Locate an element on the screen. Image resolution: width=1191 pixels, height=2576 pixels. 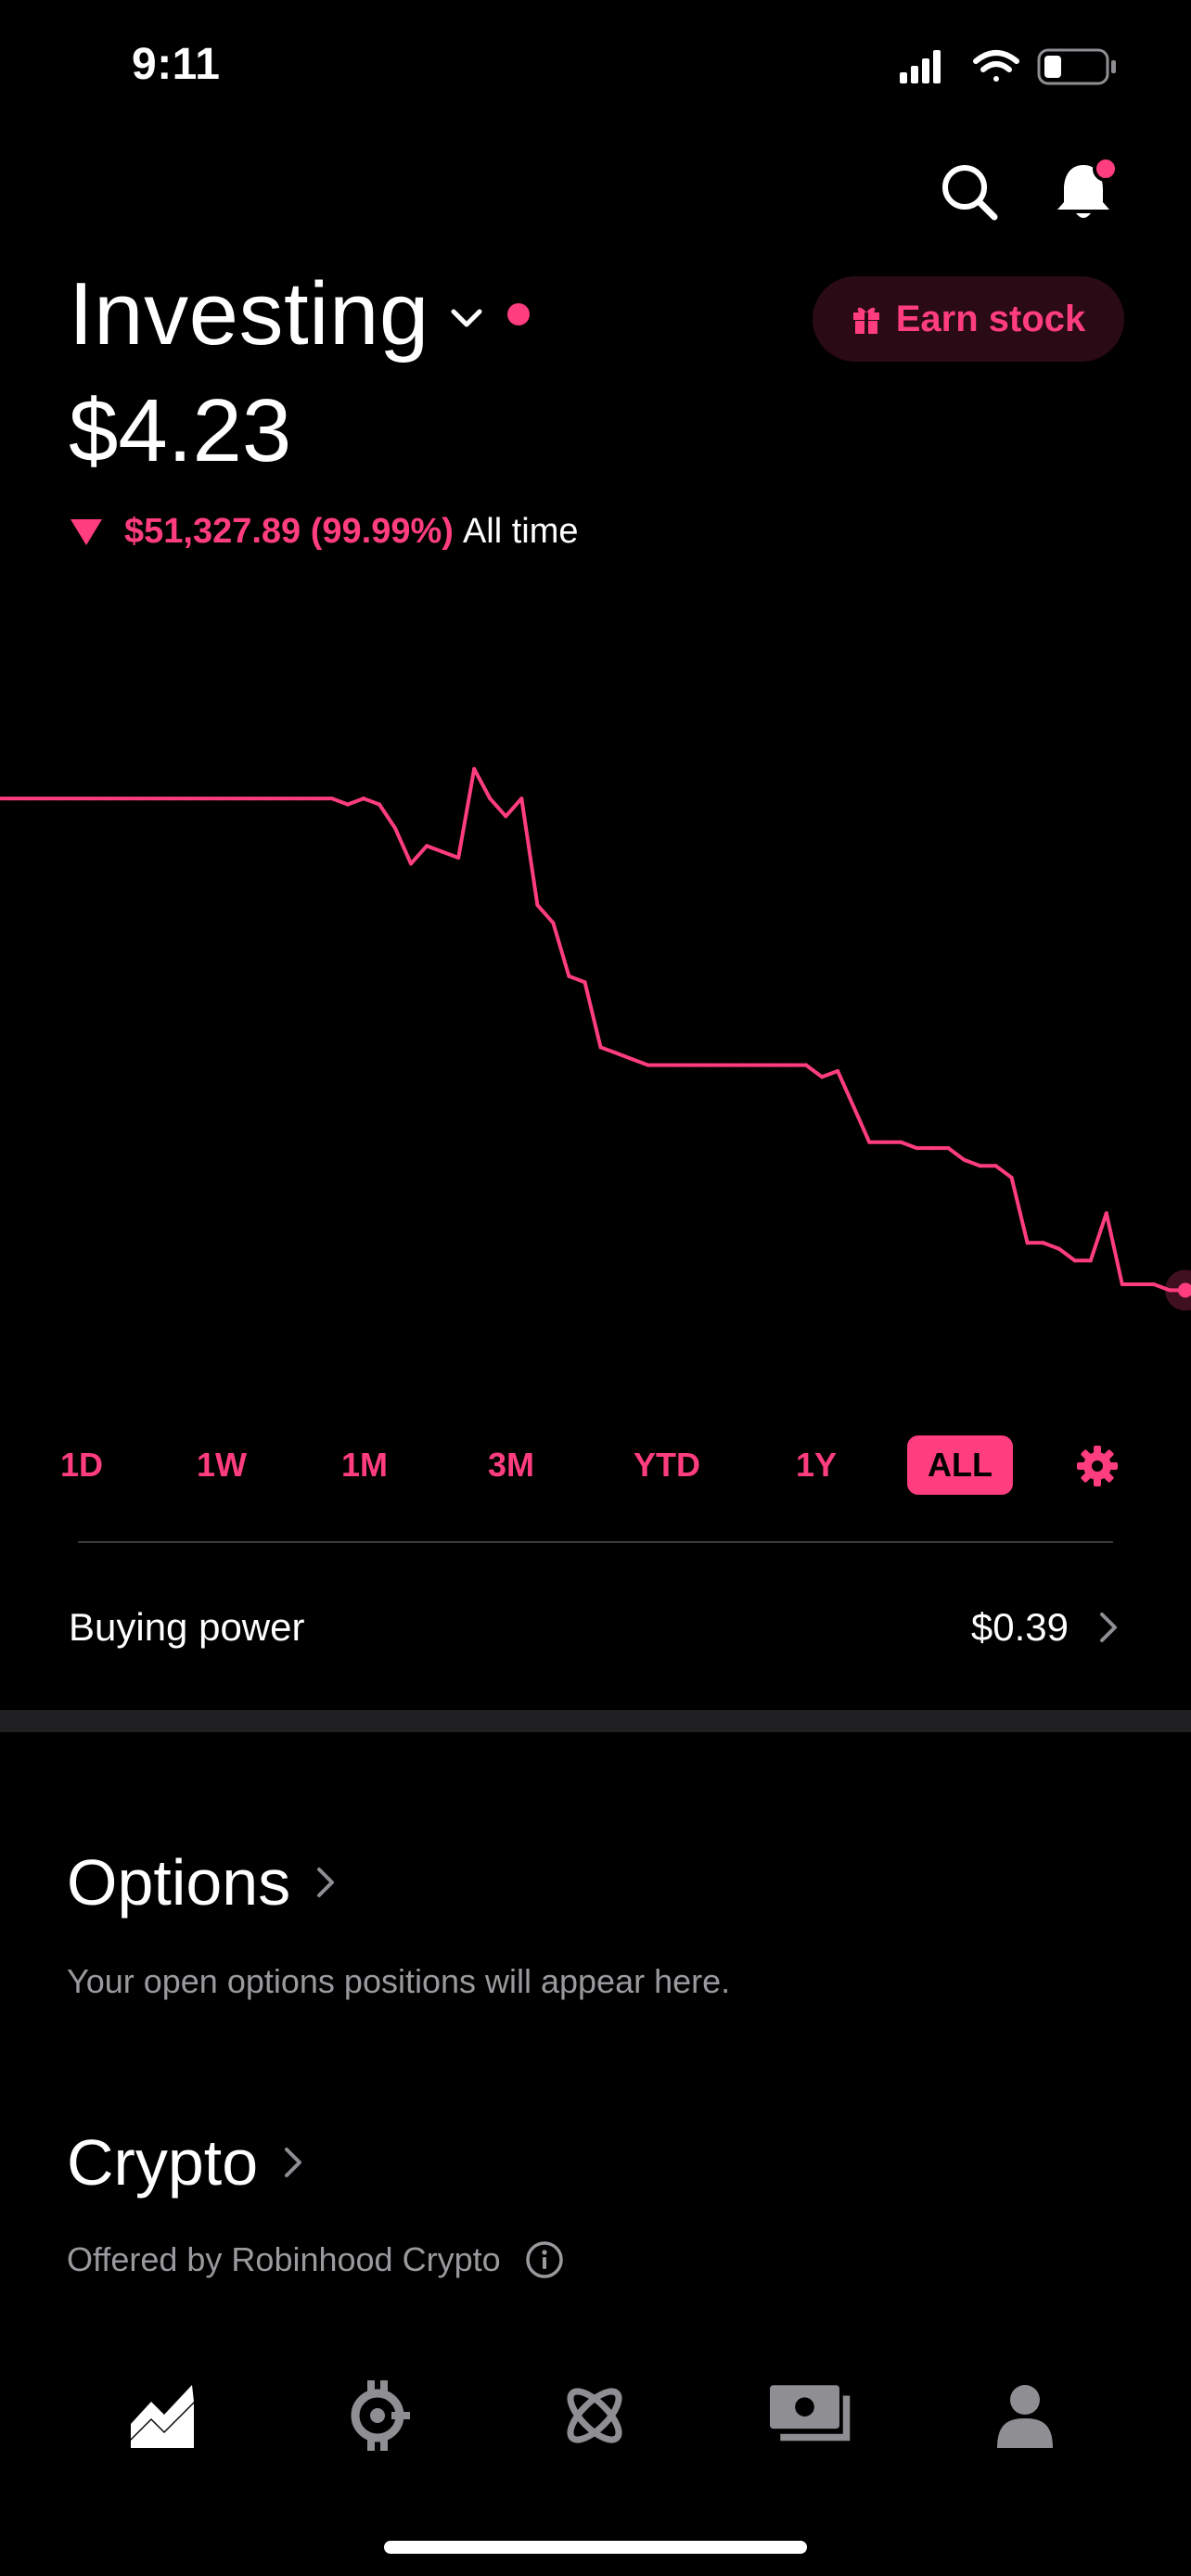
account-selector: Investing is located at coordinates (299, 314).